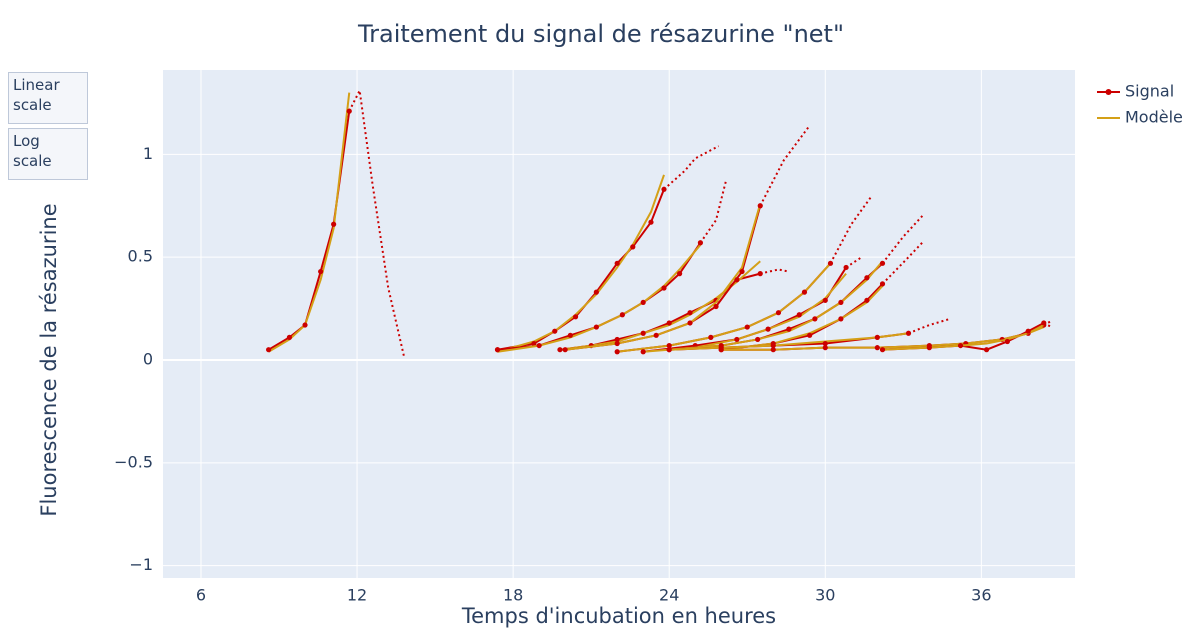  What do you see at coordinates (201, 595) in the screenshot?
I see `x-tick-label: 6` at bounding box center [201, 595].